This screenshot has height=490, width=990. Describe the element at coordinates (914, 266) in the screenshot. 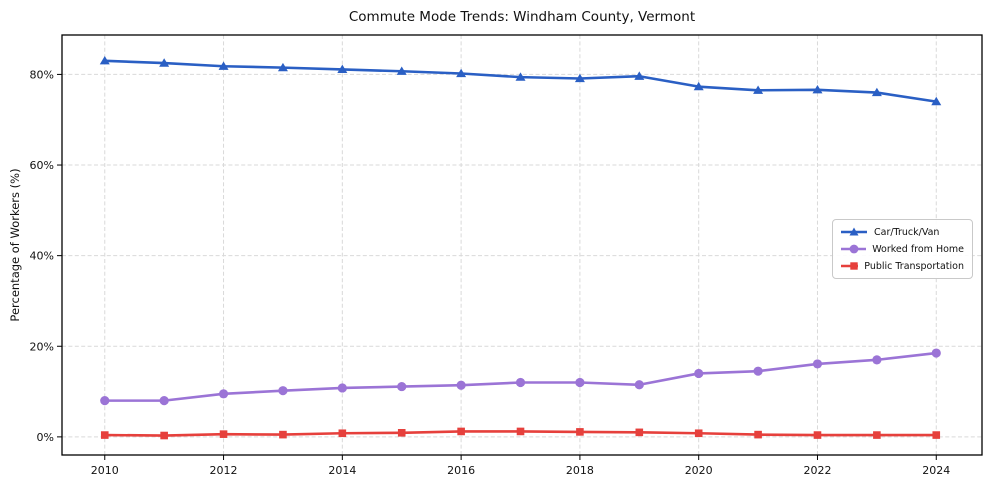

I see `legend-label: Public Transportation` at that location.